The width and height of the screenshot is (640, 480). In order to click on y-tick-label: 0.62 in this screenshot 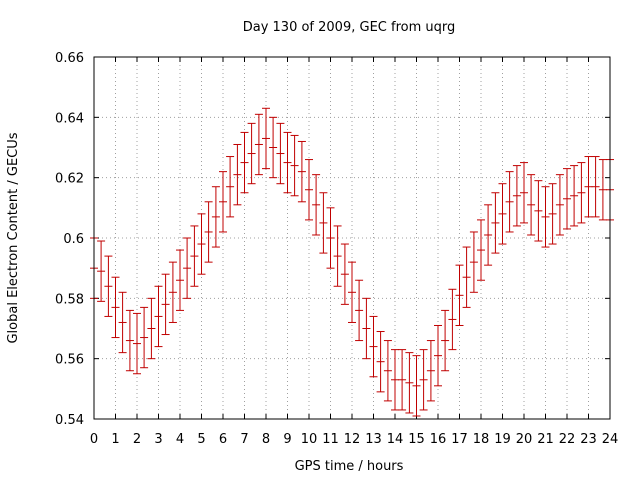, I will do `click(69, 179)`.